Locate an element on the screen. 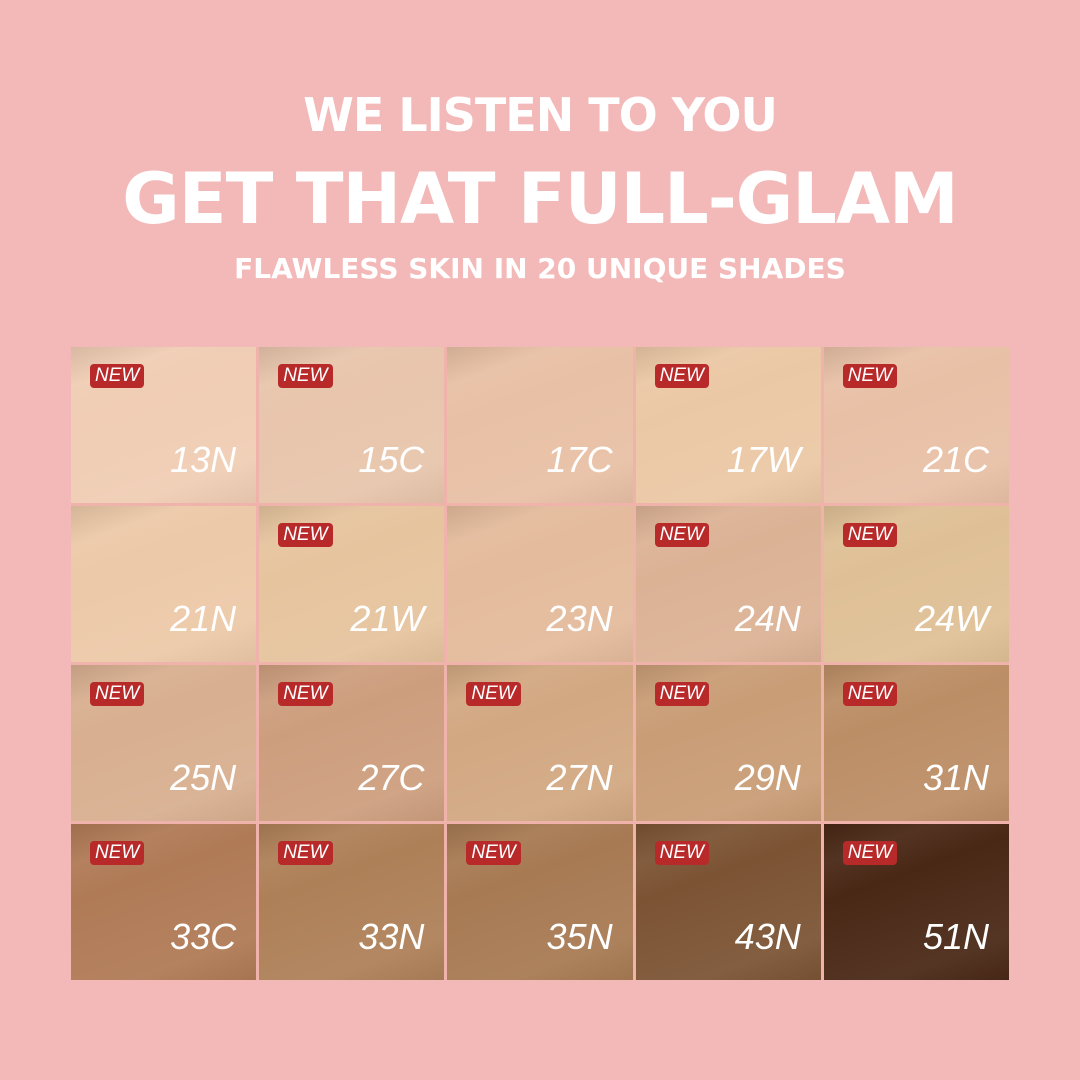 The height and width of the screenshot is (1080, 1080). shade-swatch-21c: NEW 21C is located at coordinates (916, 425).